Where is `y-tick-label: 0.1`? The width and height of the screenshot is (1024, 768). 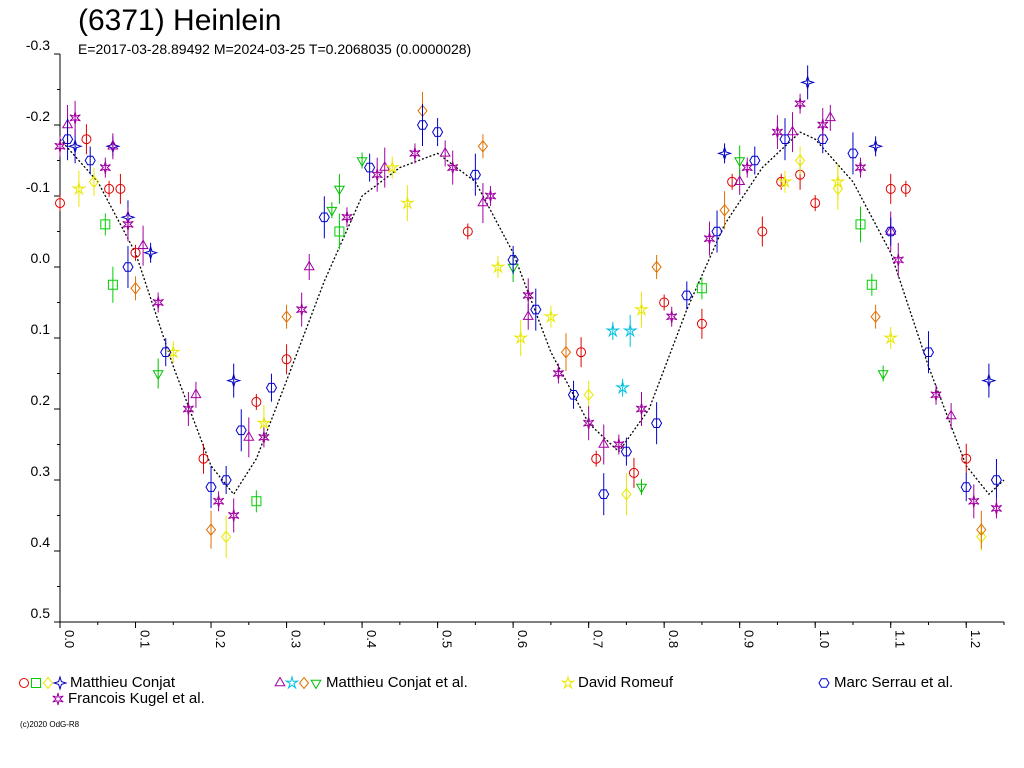 y-tick-label: 0.1 is located at coordinates (41, 329).